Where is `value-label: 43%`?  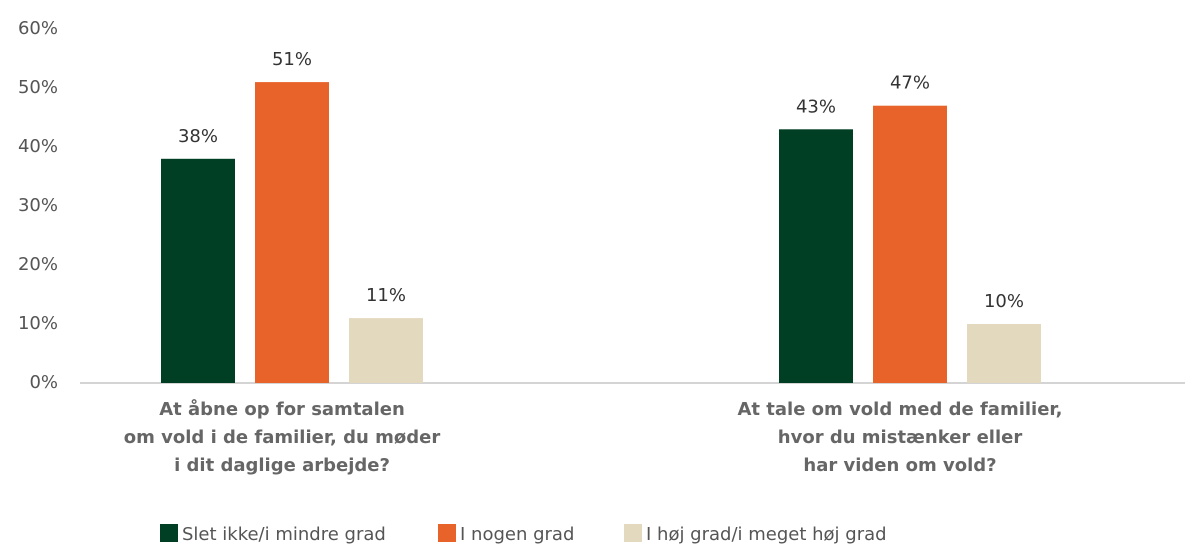
value-label: 43% is located at coordinates (816, 106).